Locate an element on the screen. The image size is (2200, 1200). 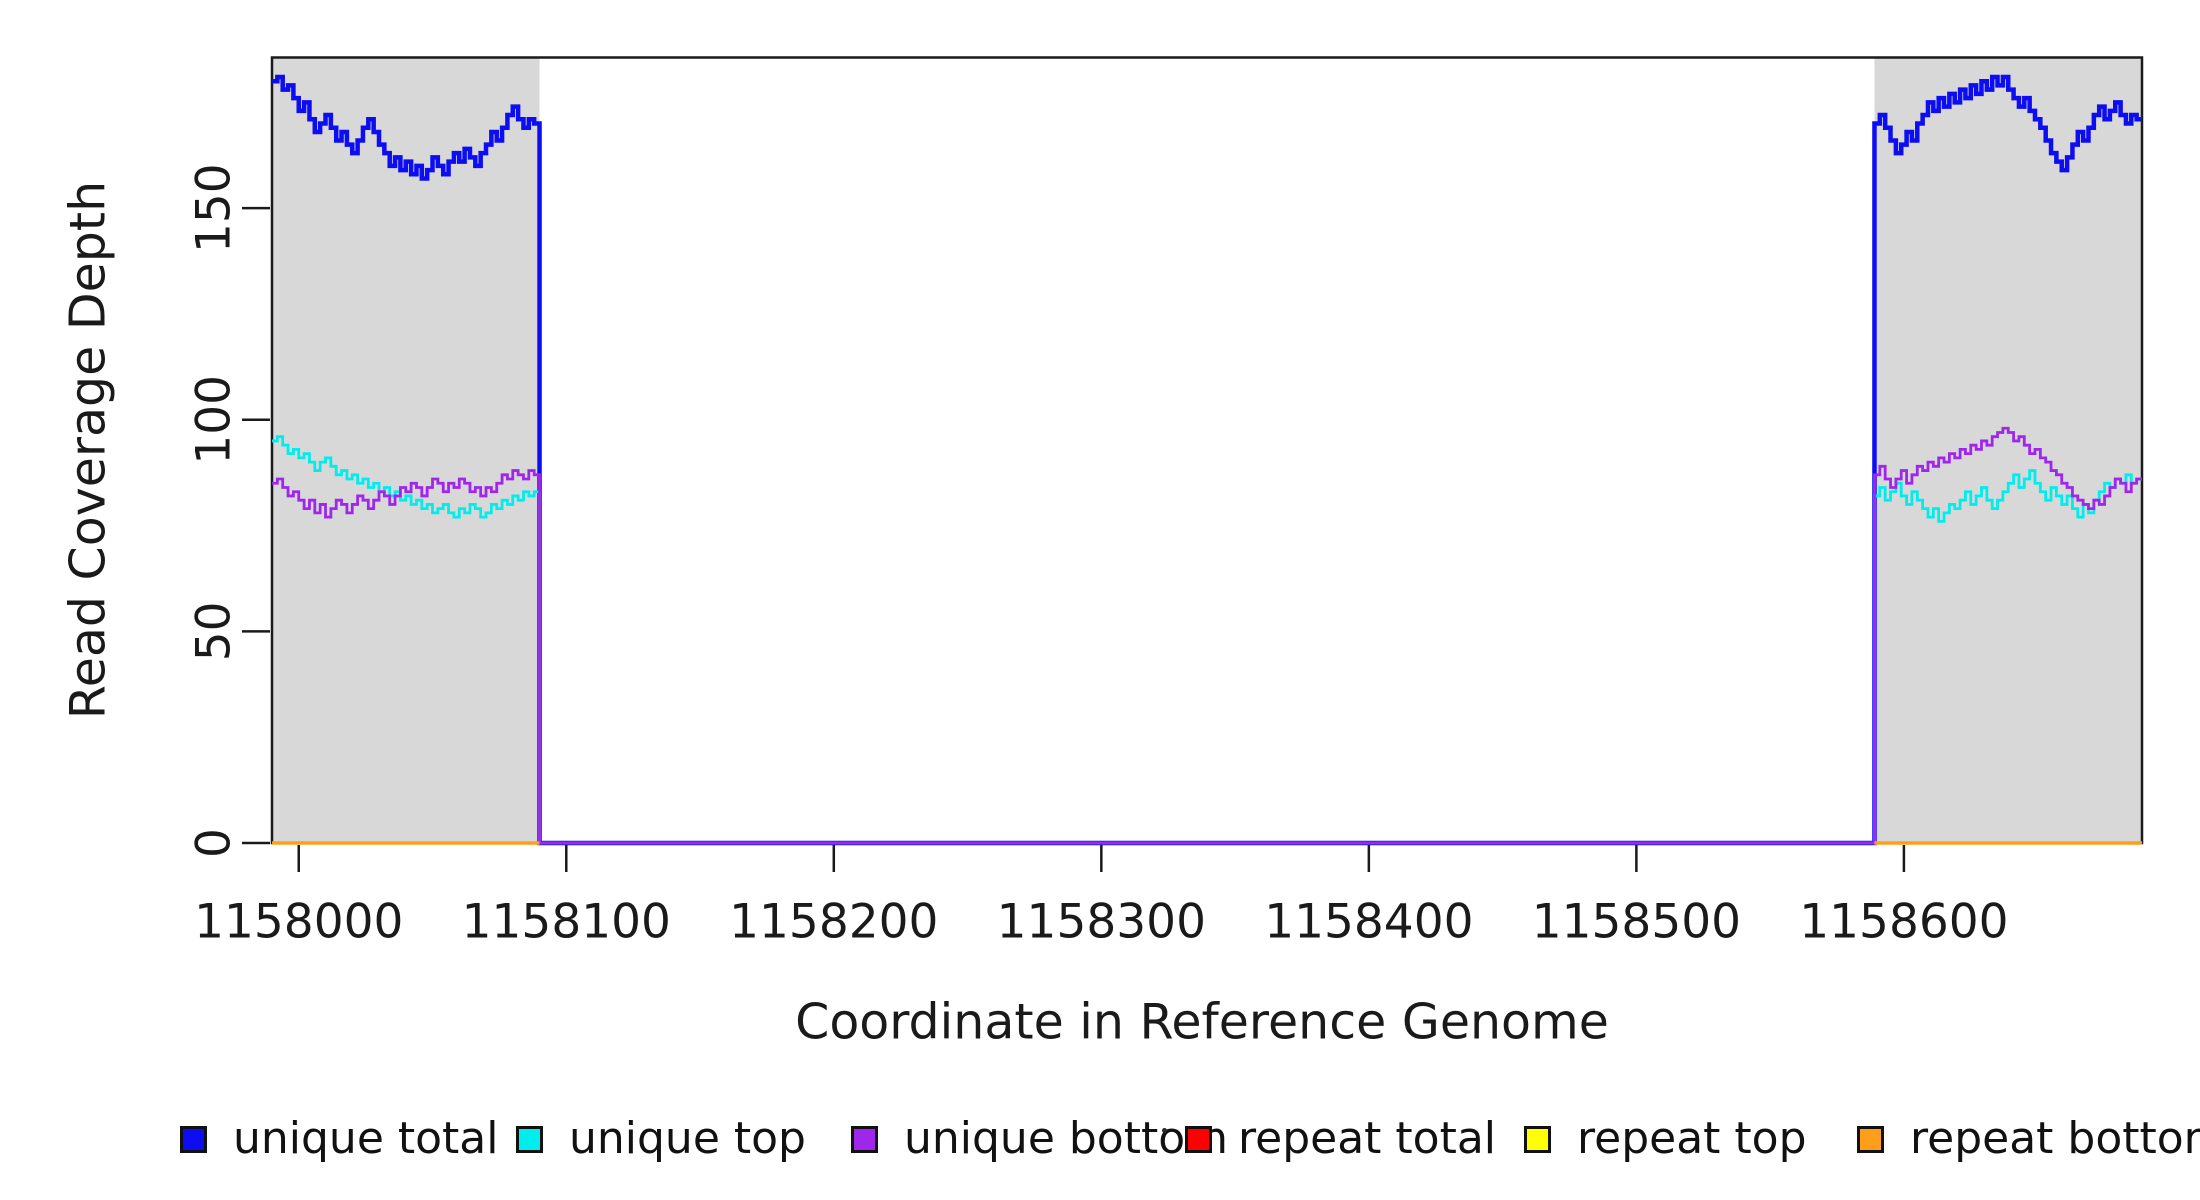
legend-item-repeat-total: repeat total is located at coordinates (1341, 1138).